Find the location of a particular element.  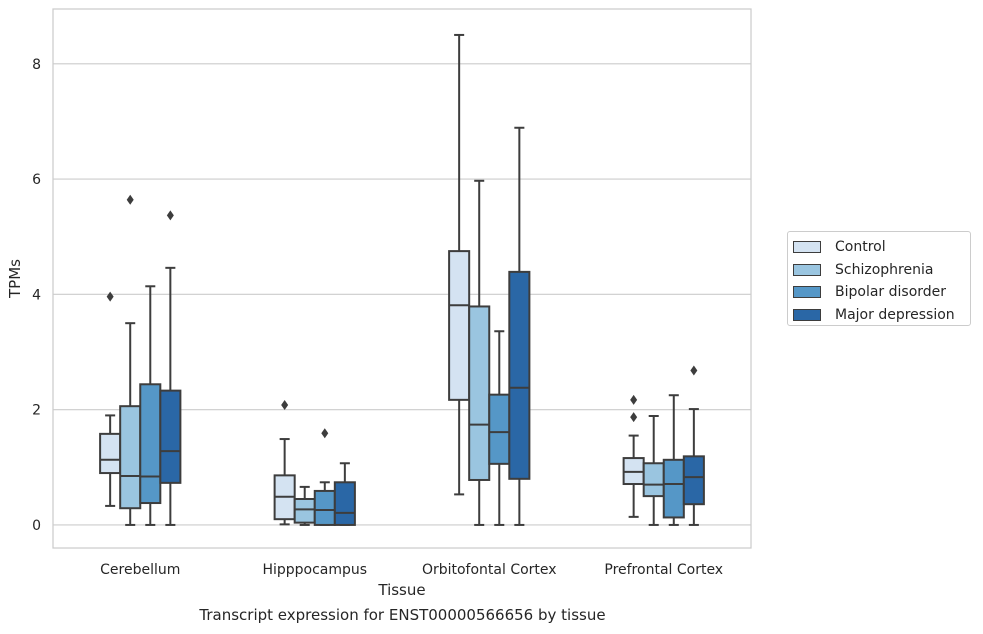

legend-label: Major depression is located at coordinates (895, 314).